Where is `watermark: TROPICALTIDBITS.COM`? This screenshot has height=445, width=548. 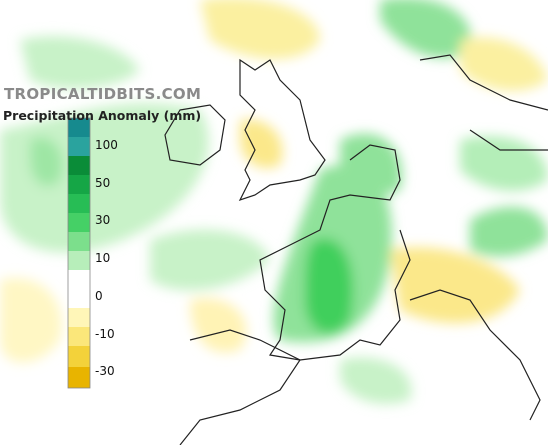 watermark: TROPICALTIDBITS.COM is located at coordinates (103, 94).